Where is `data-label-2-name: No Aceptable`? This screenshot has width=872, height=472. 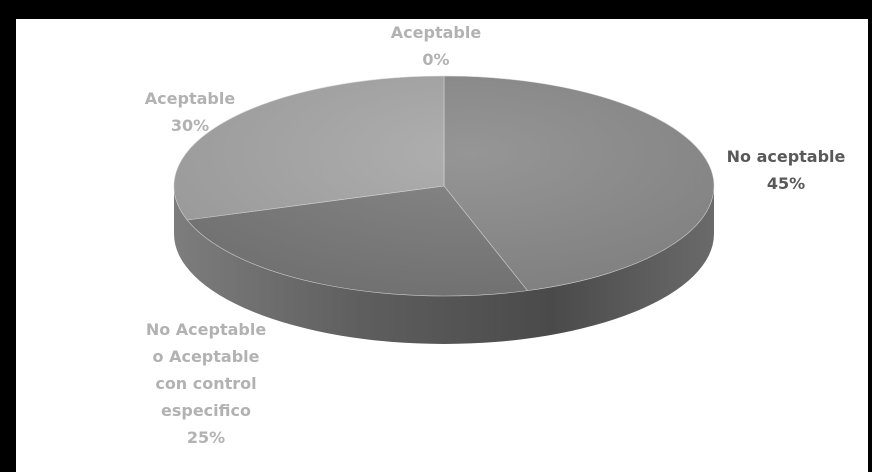
data-label-2-name: No Aceptable is located at coordinates (206, 329).